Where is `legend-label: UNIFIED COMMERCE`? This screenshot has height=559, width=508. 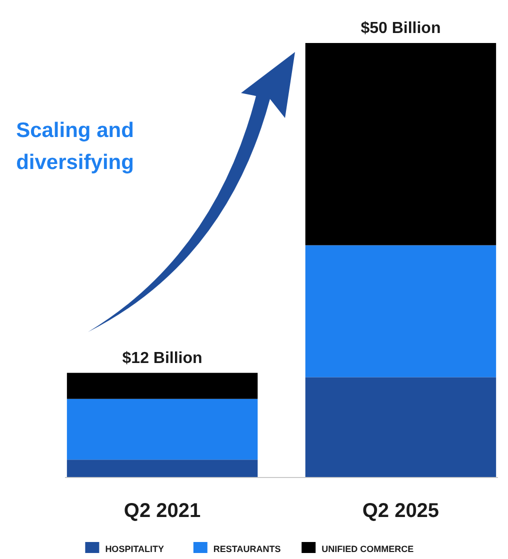
legend-label: UNIFIED COMMERCE is located at coordinates (368, 549).